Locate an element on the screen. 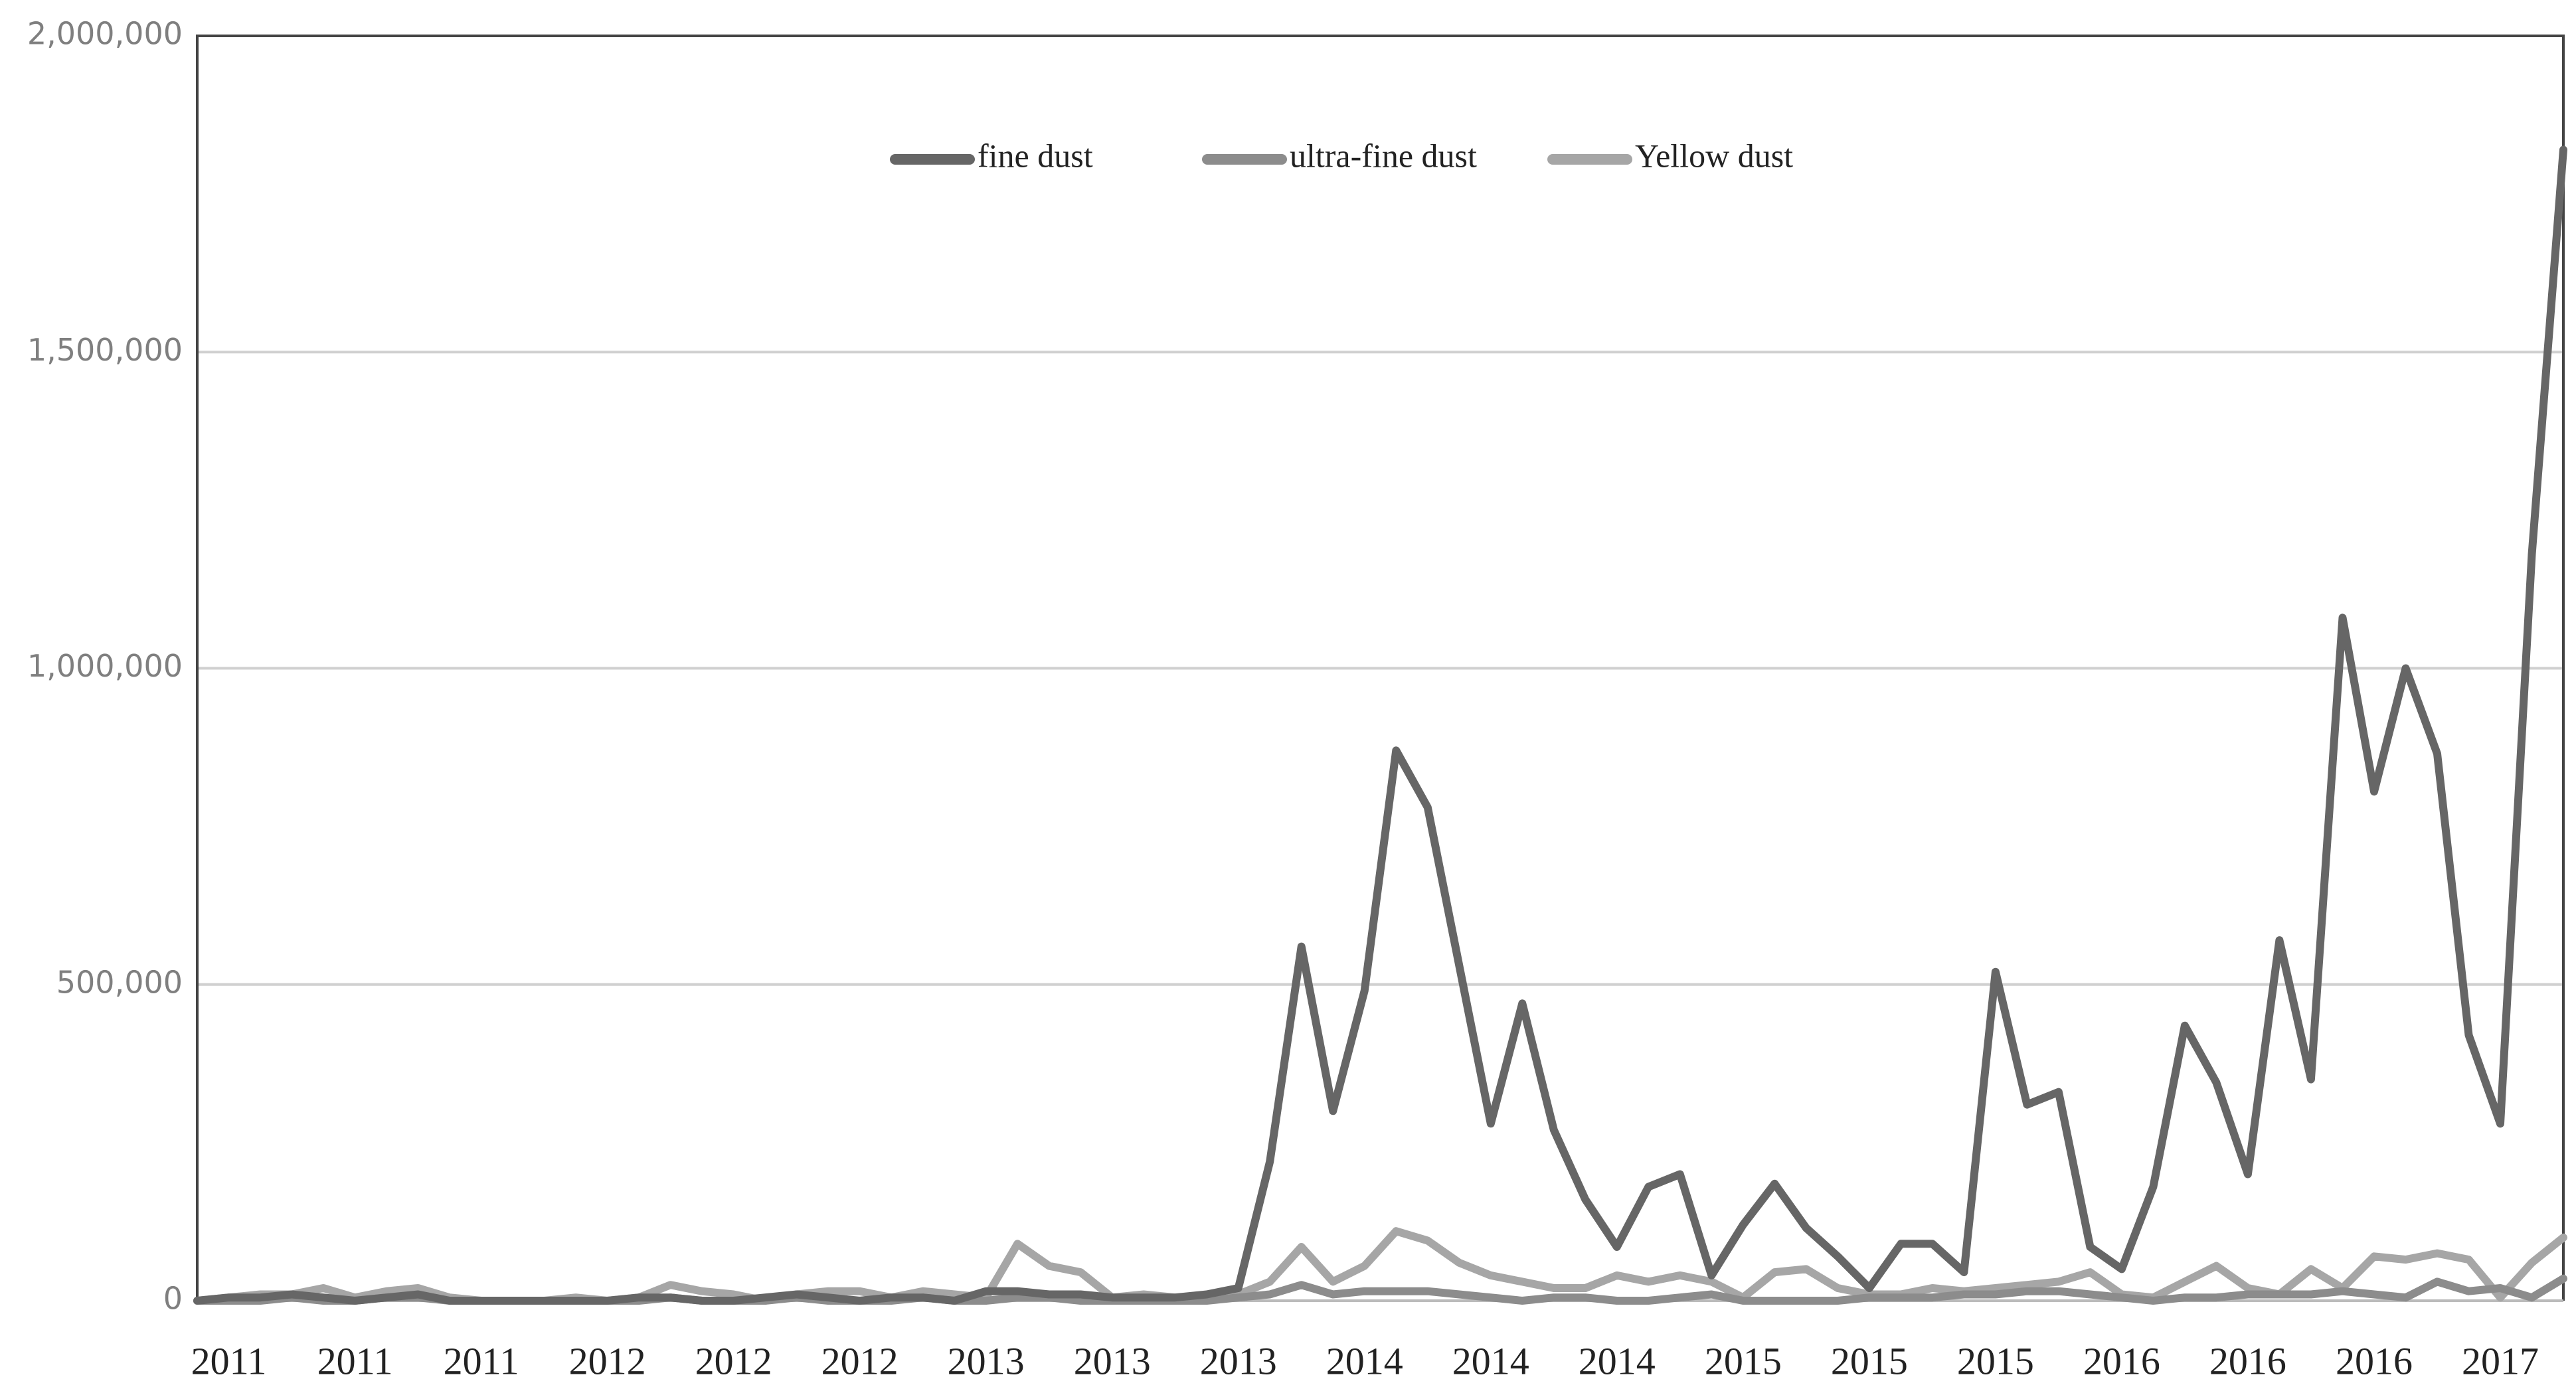 This screenshot has height=1393, width=2576. y-tick-label: 0 is located at coordinates (173, 1299).